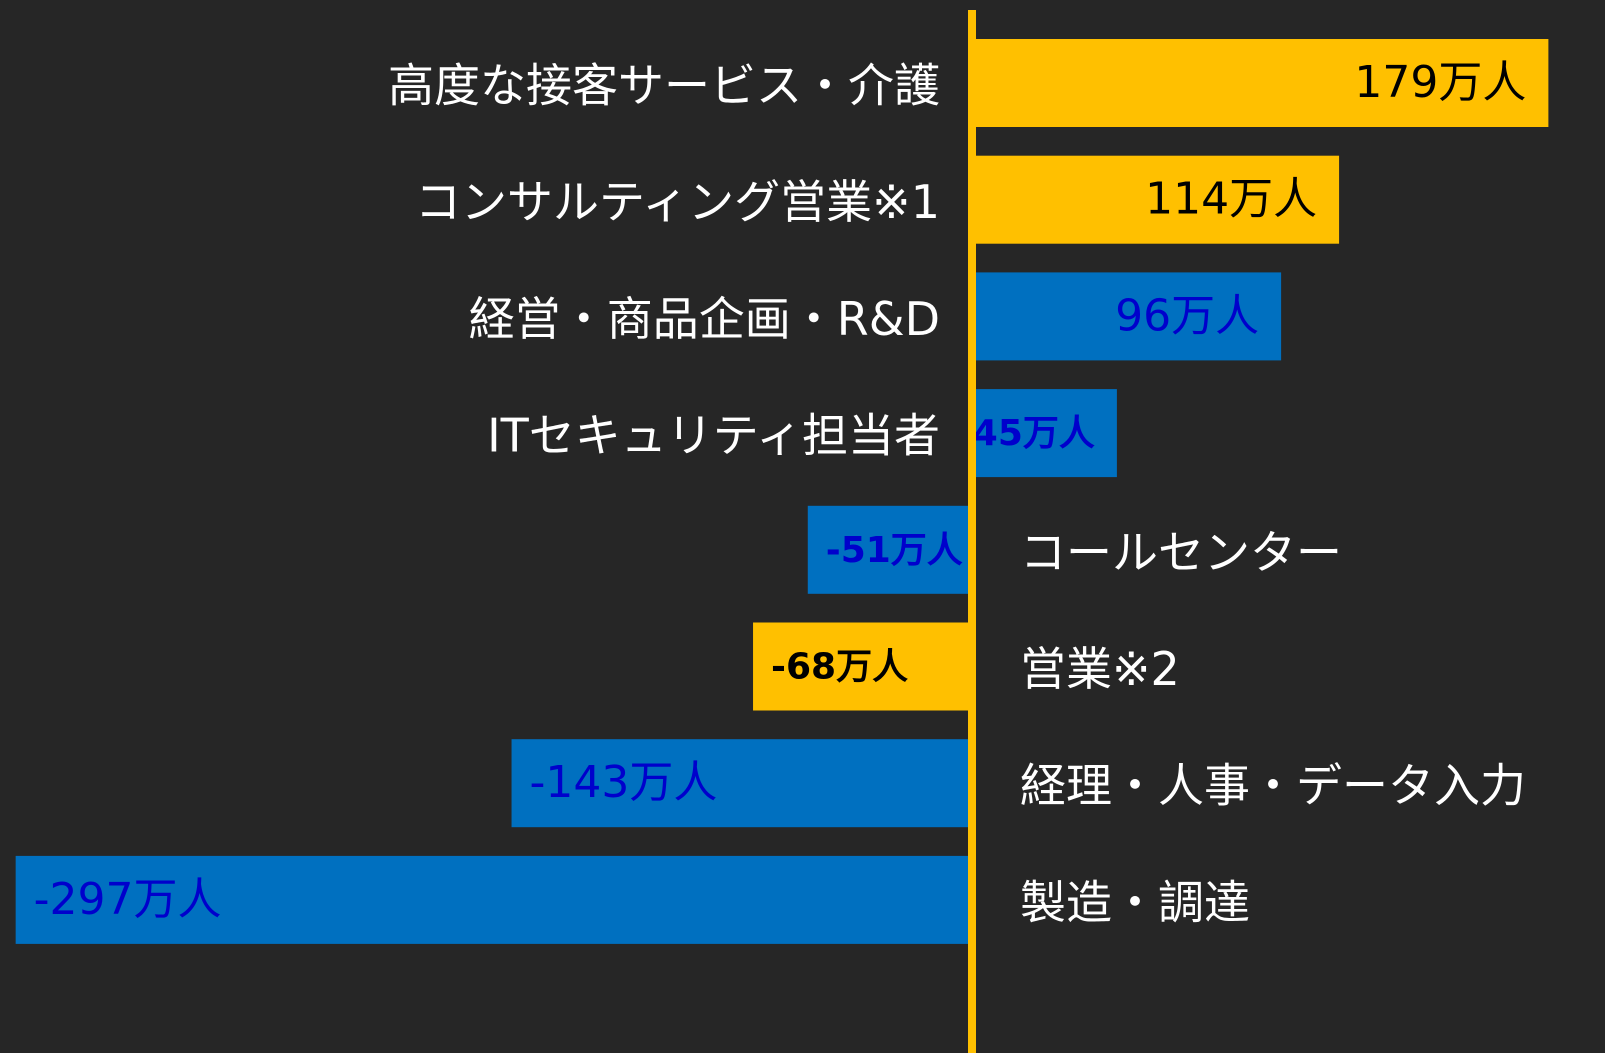  What do you see at coordinates (1034, 433) in the screenshot?
I see `value-label: 45万人` at bounding box center [1034, 433].